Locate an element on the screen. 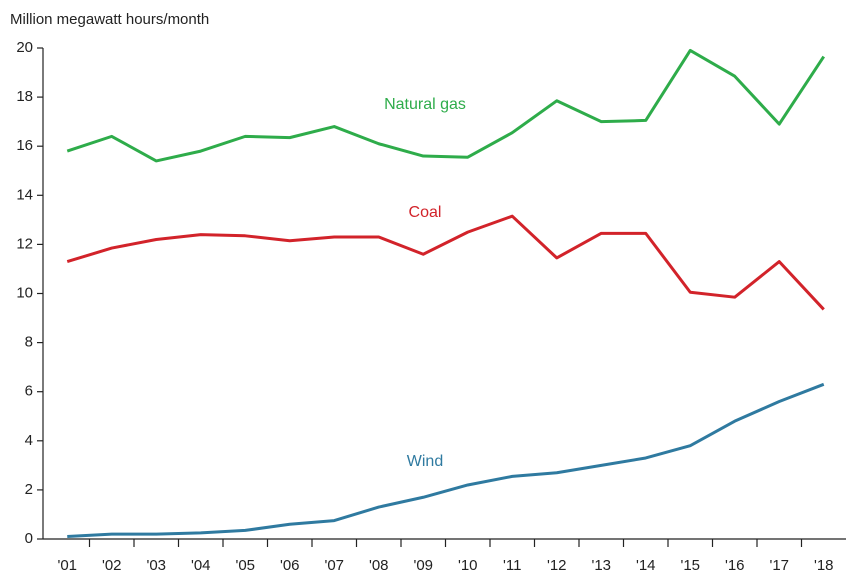  x-tick-label: '10 is located at coordinates (468, 565).